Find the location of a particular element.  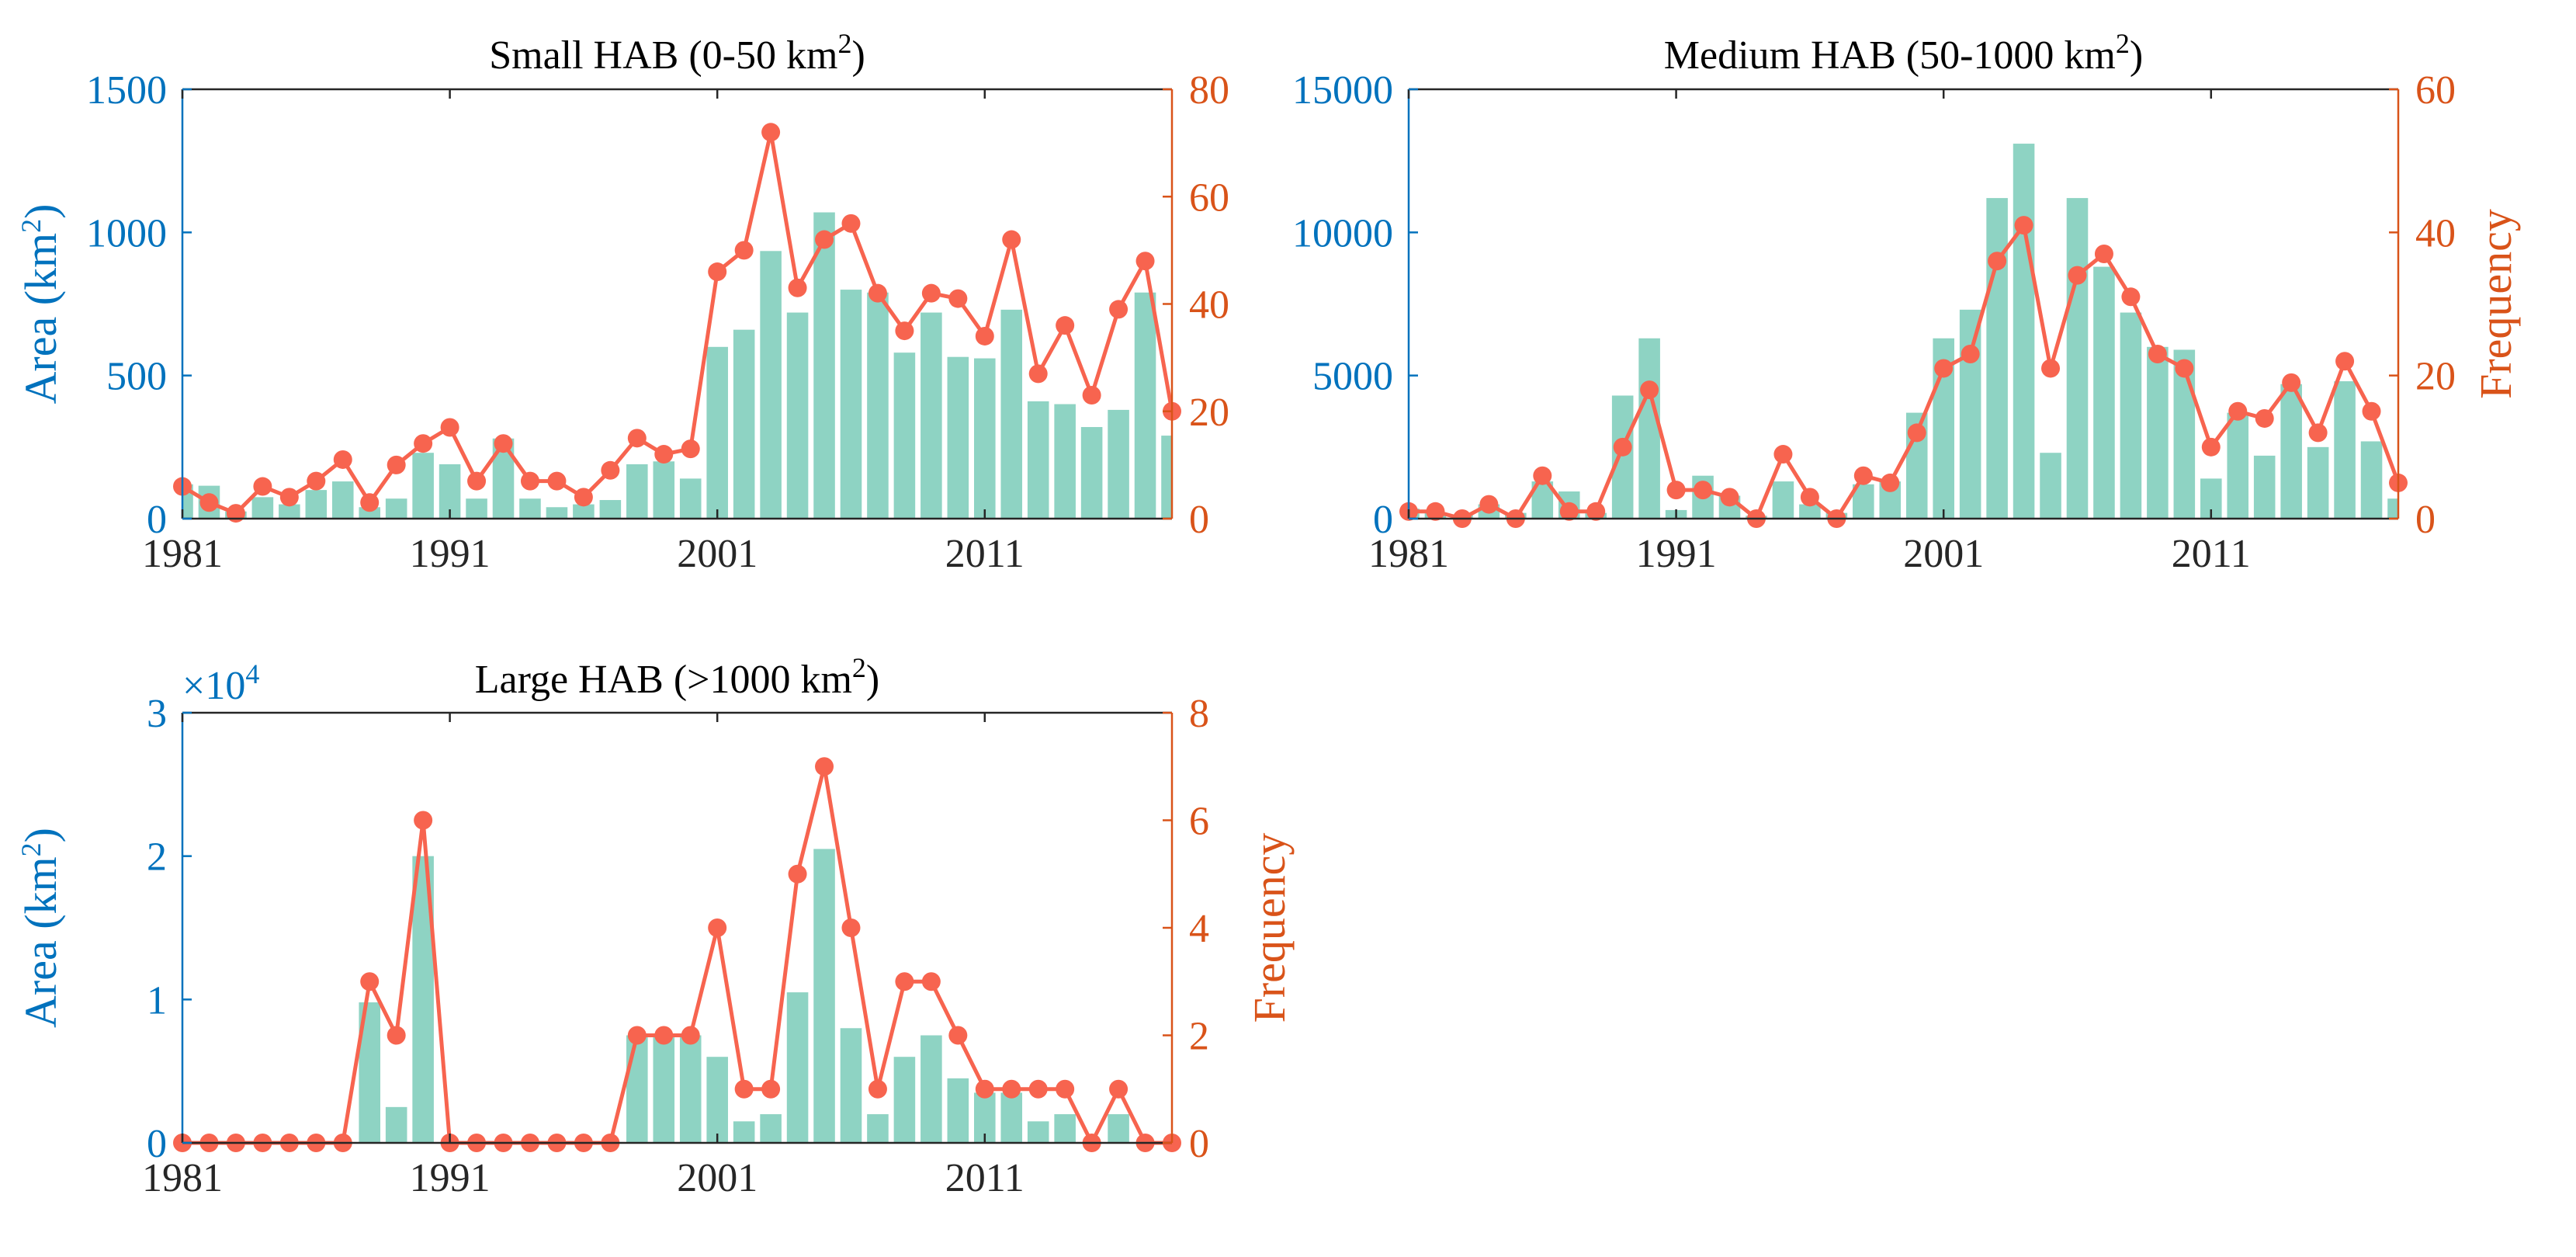

bar-2005 is located at coordinates (824, 996).